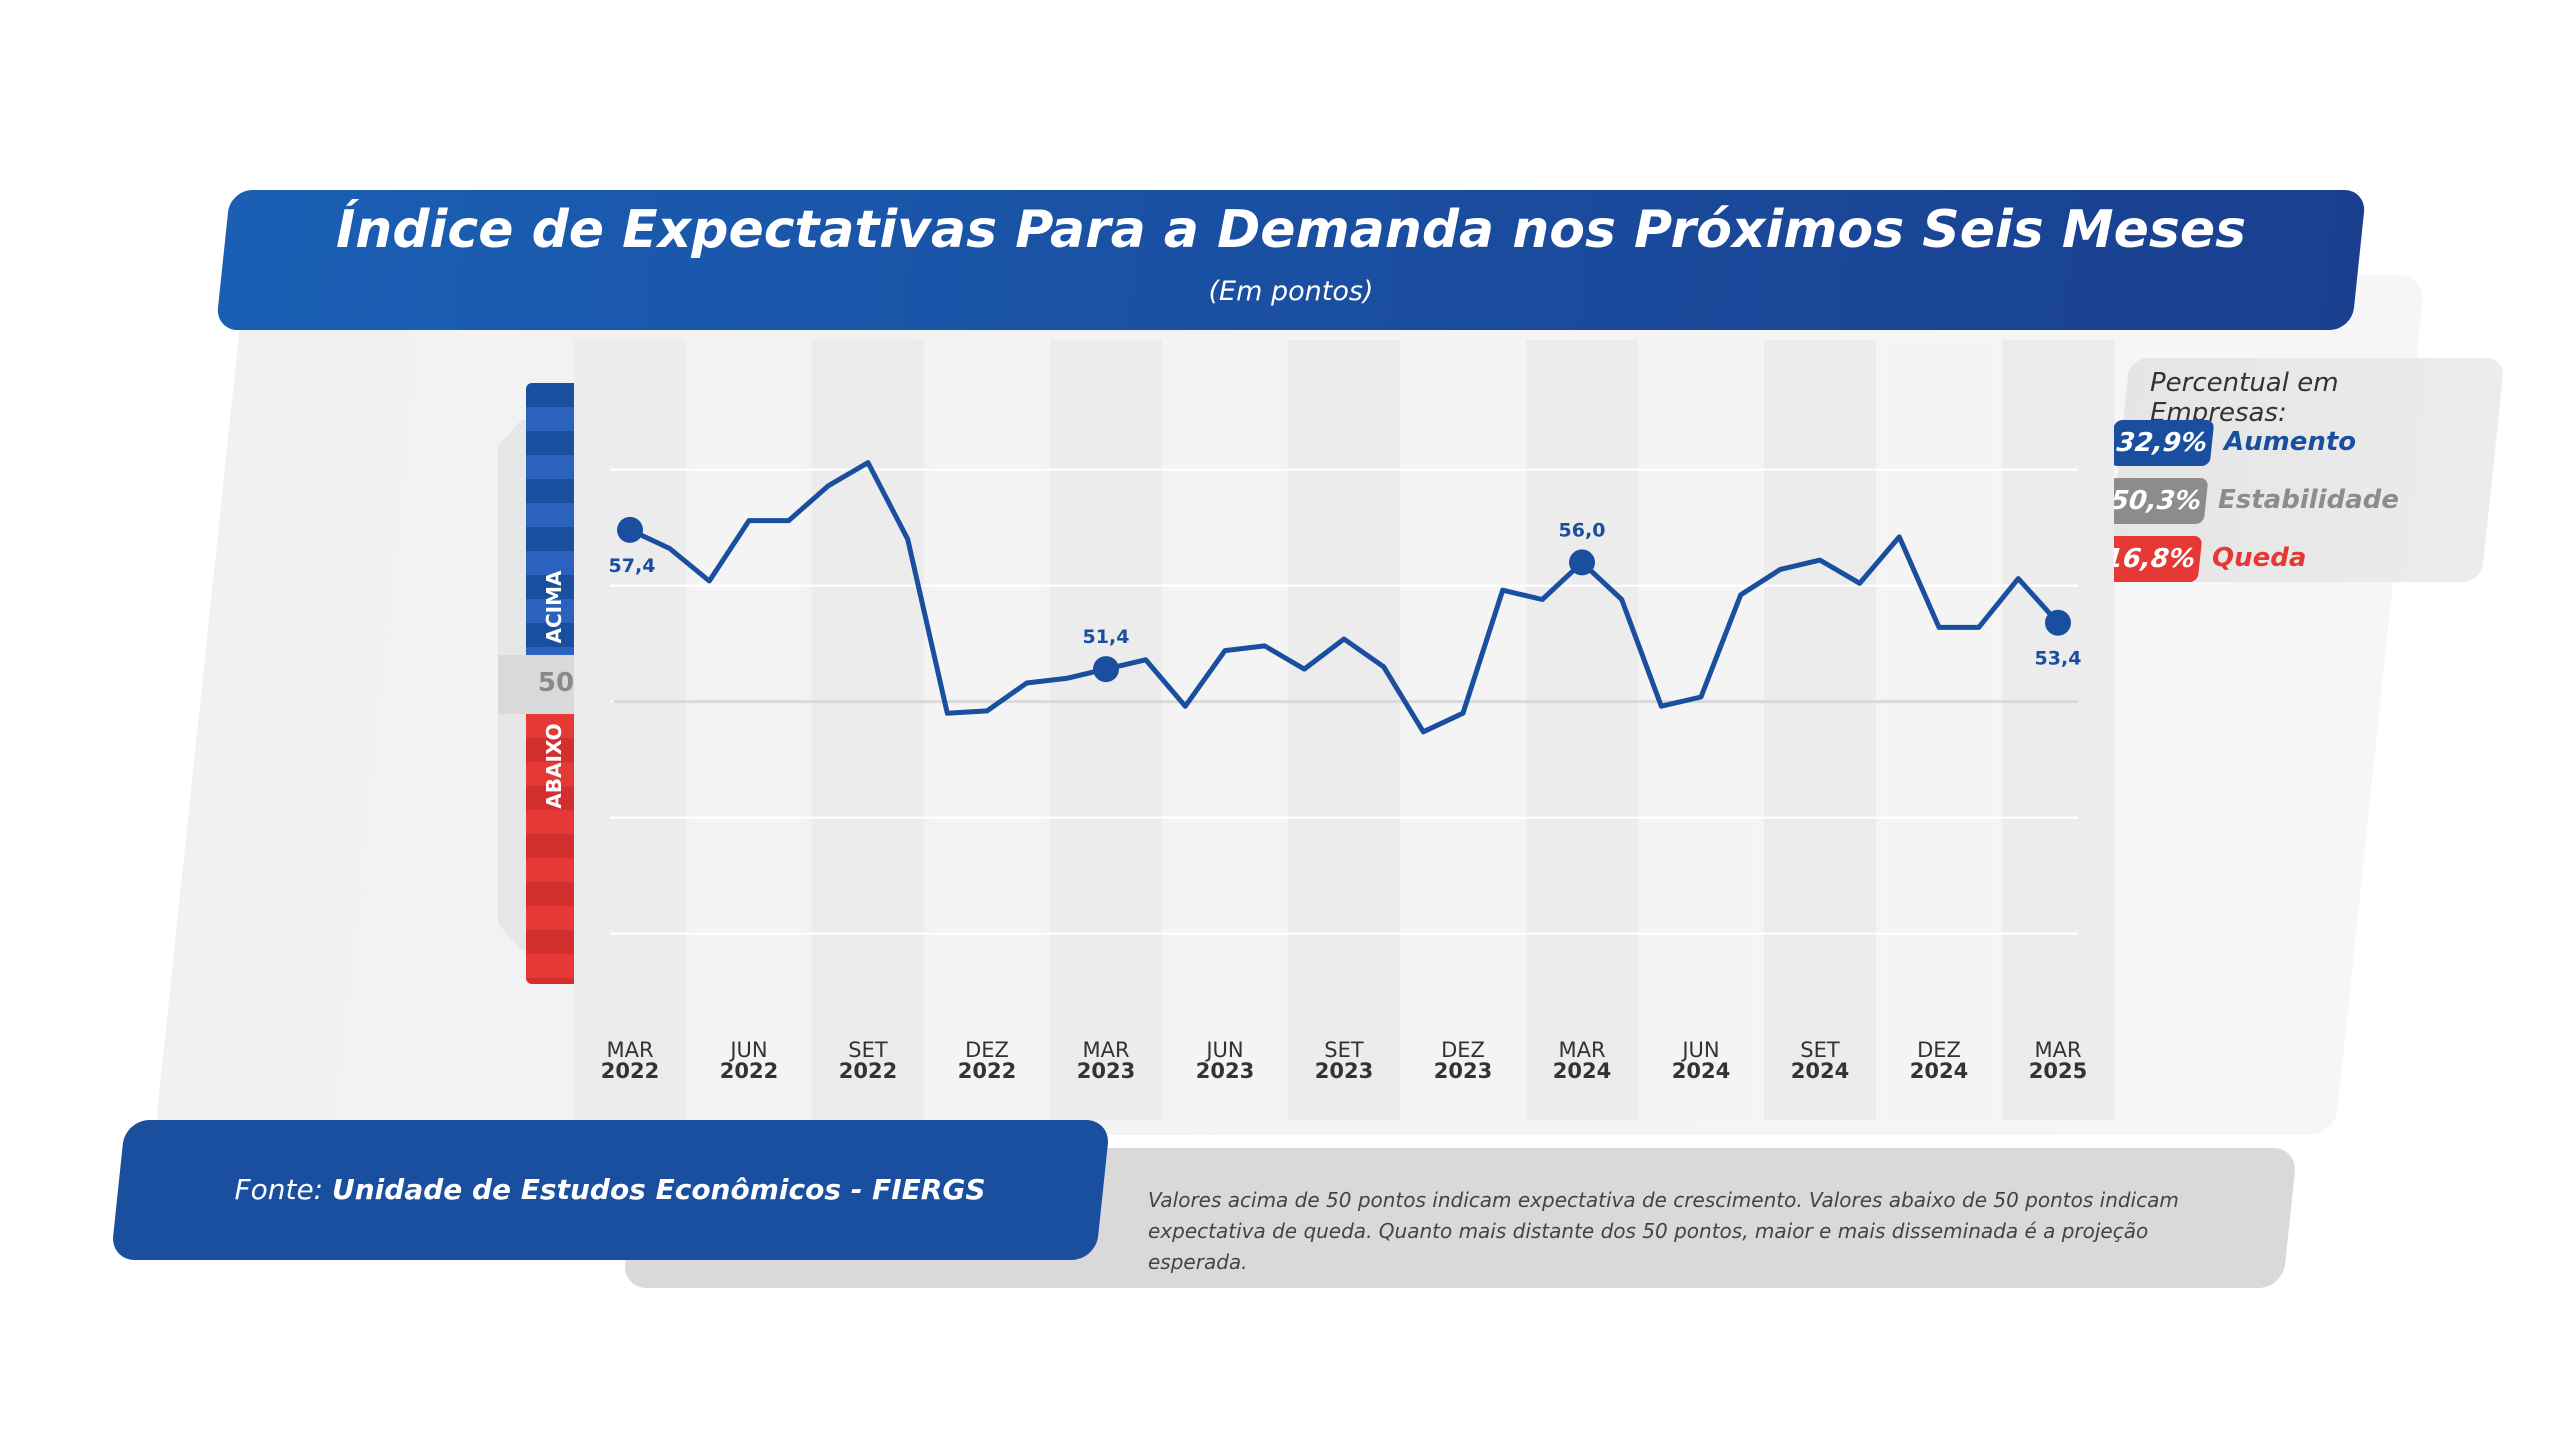 This screenshot has width=2560, height=1440. What do you see at coordinates (283, 1189) in the screenshot?
I see `source-prefix: Fonte:` at bounding box center [283, 1189].